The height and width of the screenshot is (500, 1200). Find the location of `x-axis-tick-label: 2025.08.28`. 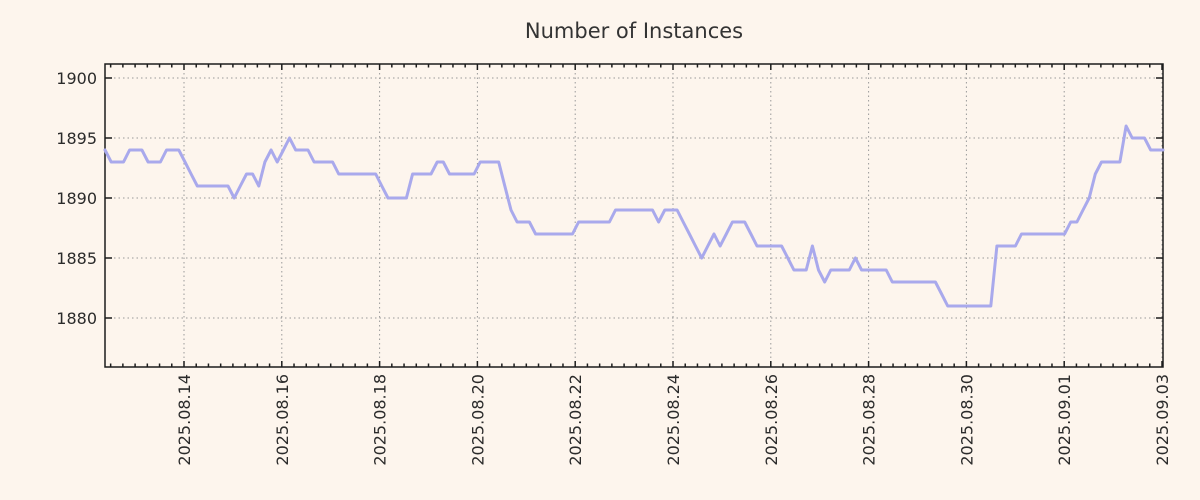

x-axis-tick-label: 2025.08.28 is located at coordinates (869, 420).